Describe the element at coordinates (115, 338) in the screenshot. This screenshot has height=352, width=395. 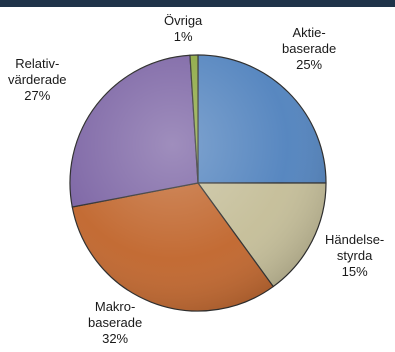
I see `slice-percentage: 32%` at that location.